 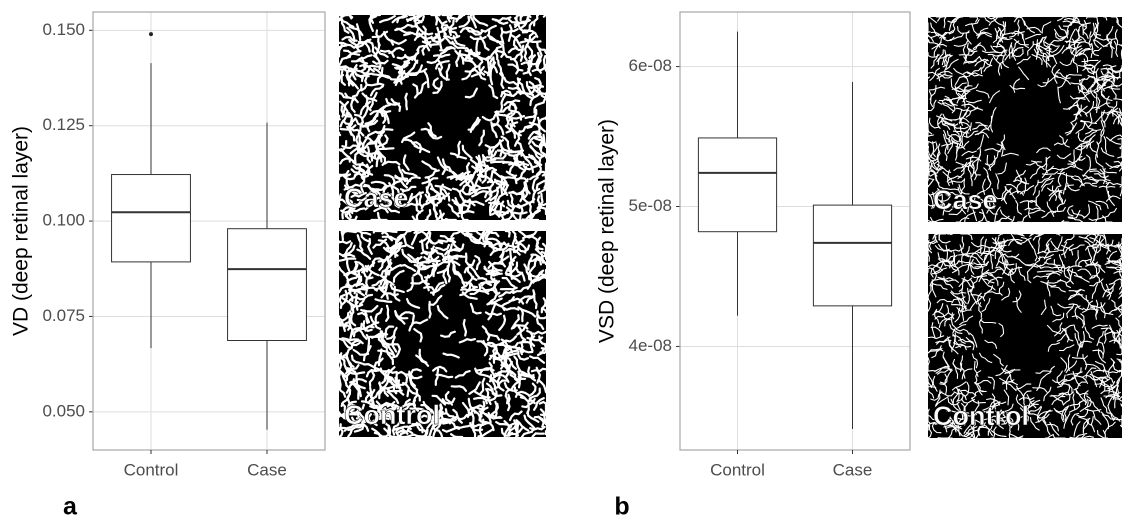 What do you see at coordinates (981, 416) in the screenshot?
I see `image-label: Control` at bounding box center [981, 416].